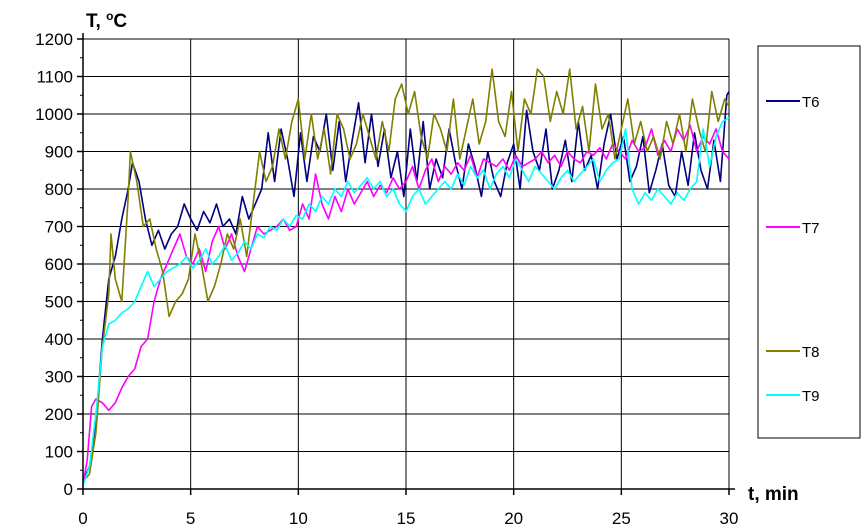  What do you see at coordinates (82, 518) in the screenshot?
I see `x-tick-label: 0` at bounding box center [82, 518].